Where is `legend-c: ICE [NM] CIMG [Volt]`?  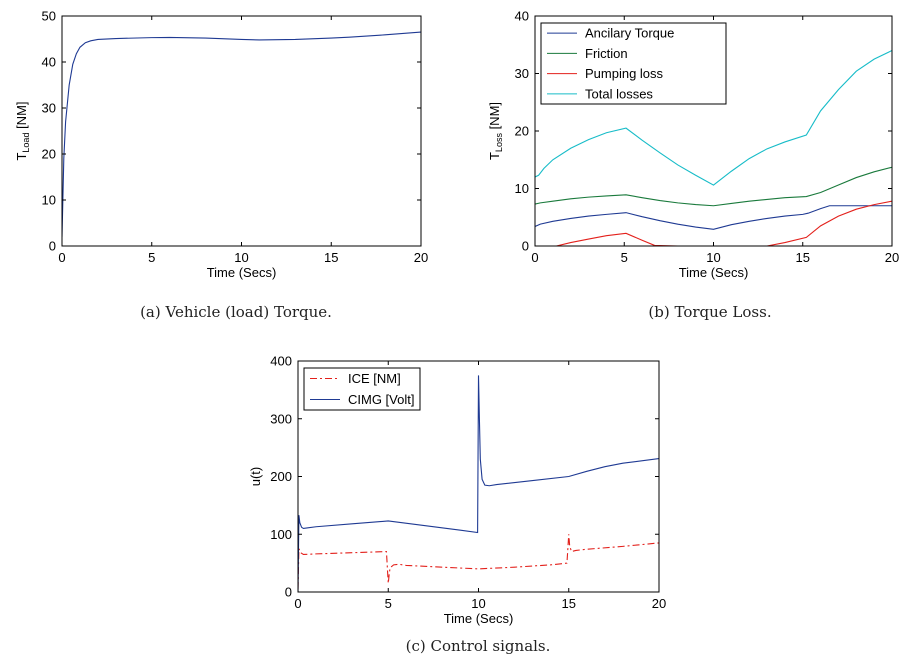 legend-c: ICE [NM] CIMG [Volt] is located at coordinates (362, 389).